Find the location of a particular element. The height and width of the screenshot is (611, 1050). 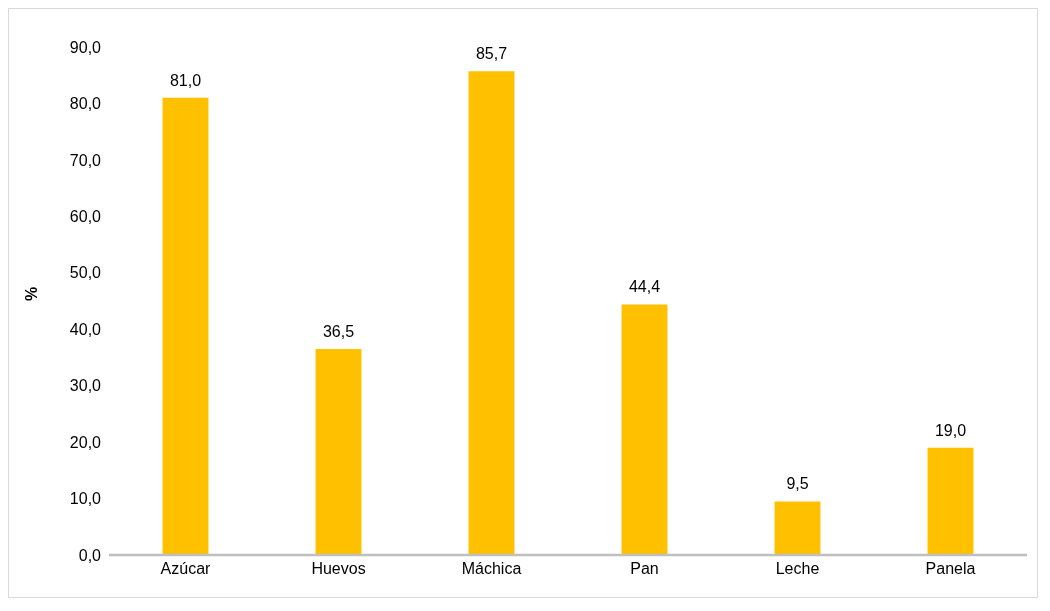

y-tick-label: 0,0 is located at coordinates (90, 555).